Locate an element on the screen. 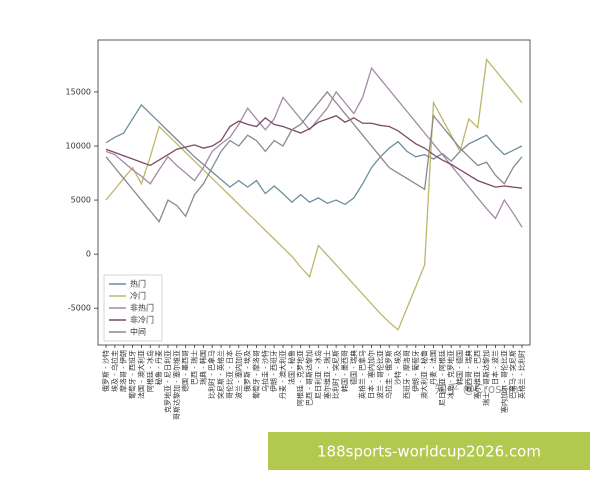 The width and height of the screenshot is (600, 484). x-tick-label: 阿根廷 - 克罗地亚 is located at coordinates (300, 378).